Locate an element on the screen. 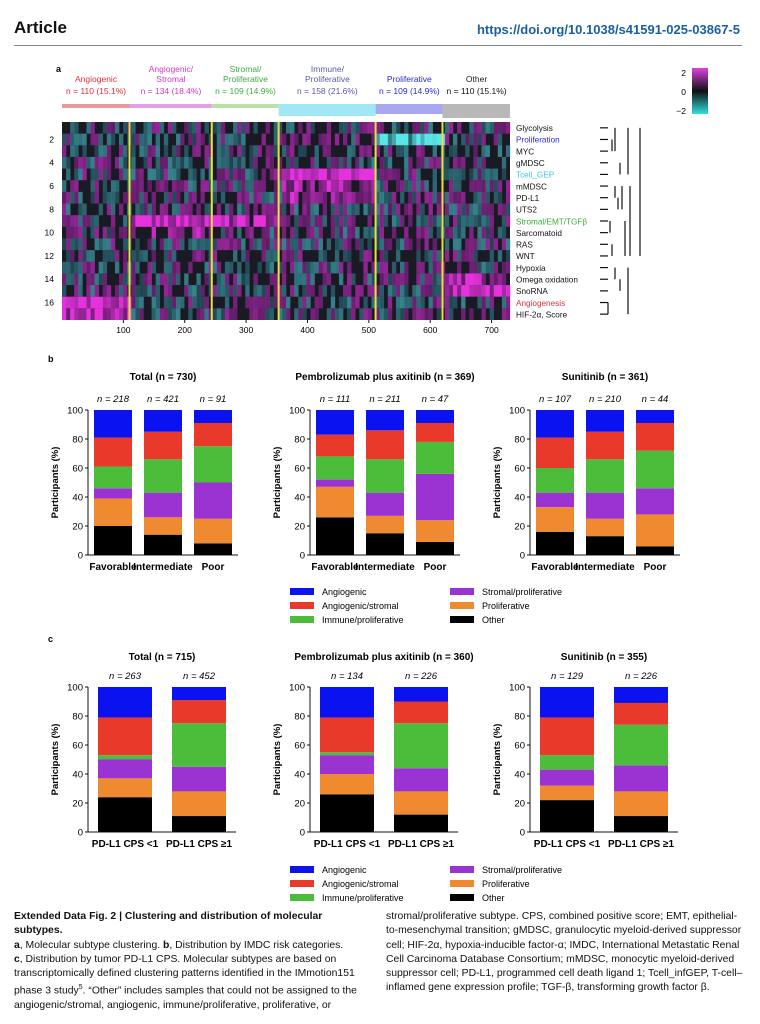  x-category-label: Poor is located at coordinates (435, 567).